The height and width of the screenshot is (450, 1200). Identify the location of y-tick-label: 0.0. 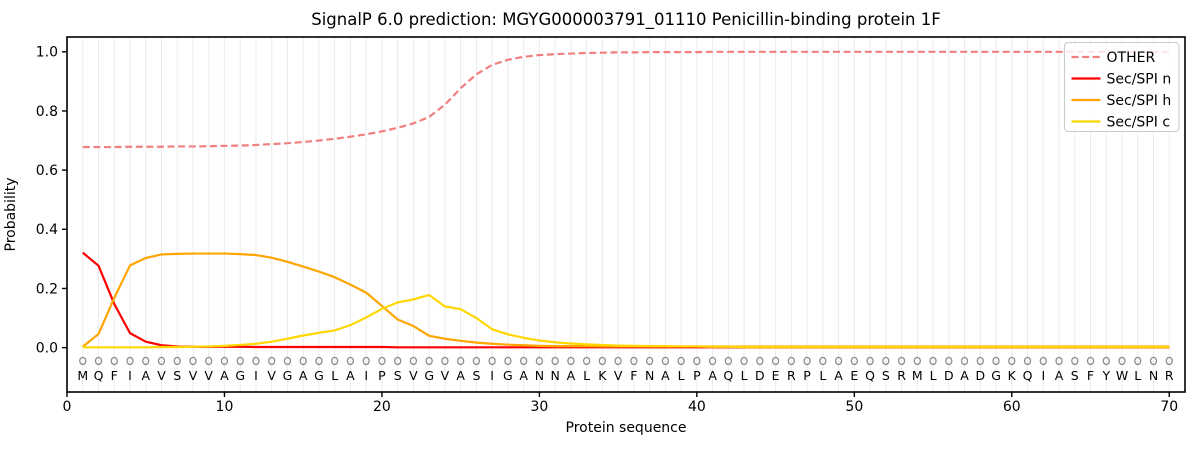
(47, 348).